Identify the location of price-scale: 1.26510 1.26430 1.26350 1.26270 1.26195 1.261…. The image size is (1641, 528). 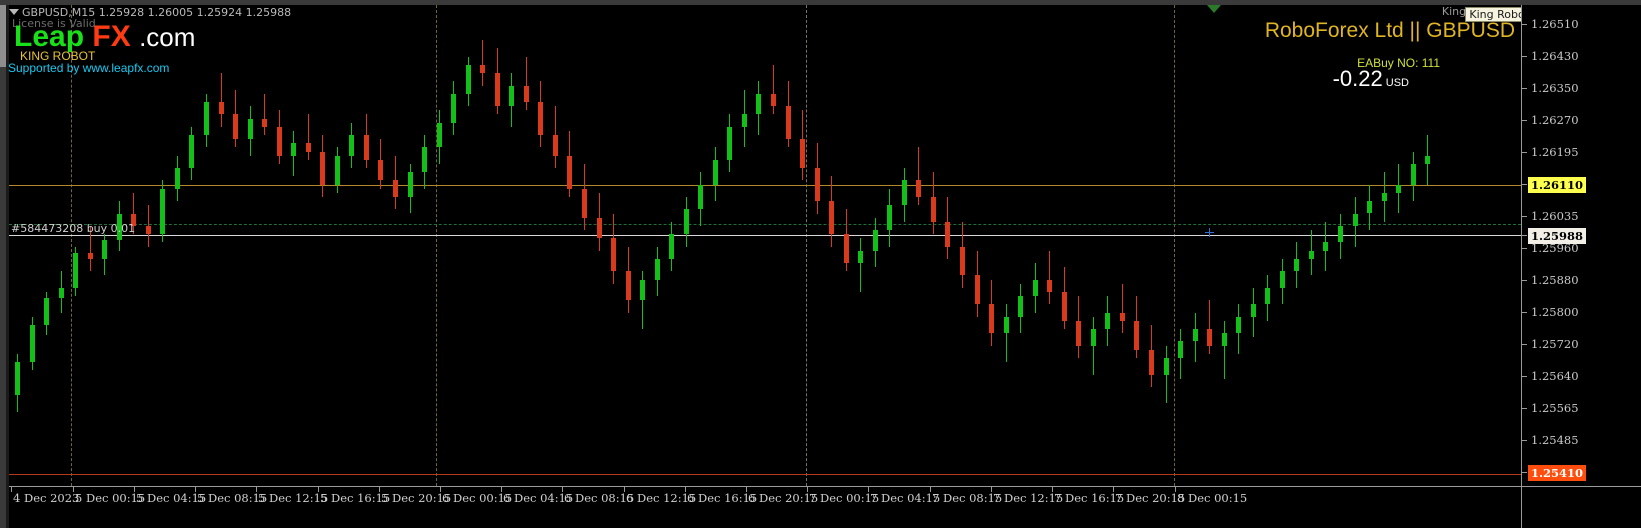
(1581, 245).